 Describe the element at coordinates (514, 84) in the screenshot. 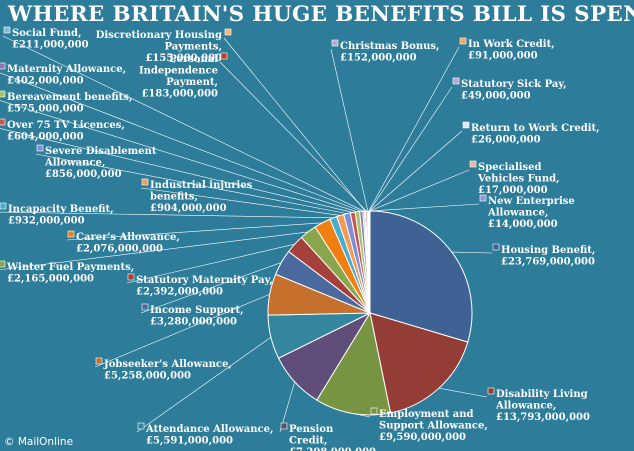

I see `slice-name-label: Statutory Sick Pay,` at that location.